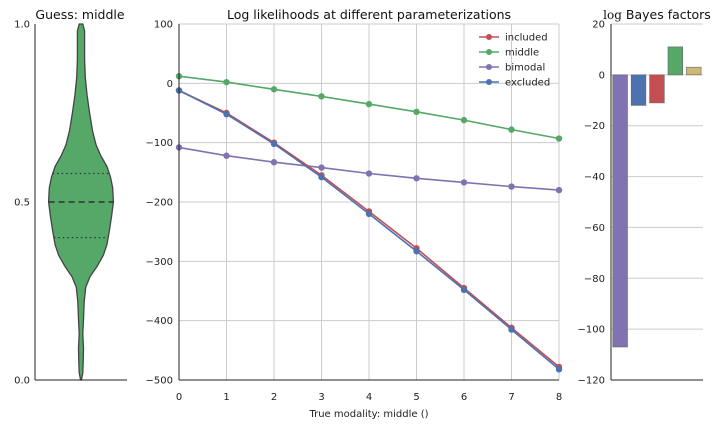 This screenshot has height=426, width=714. I want to click on bar-y-tick-label: −100, so click(591, 330).